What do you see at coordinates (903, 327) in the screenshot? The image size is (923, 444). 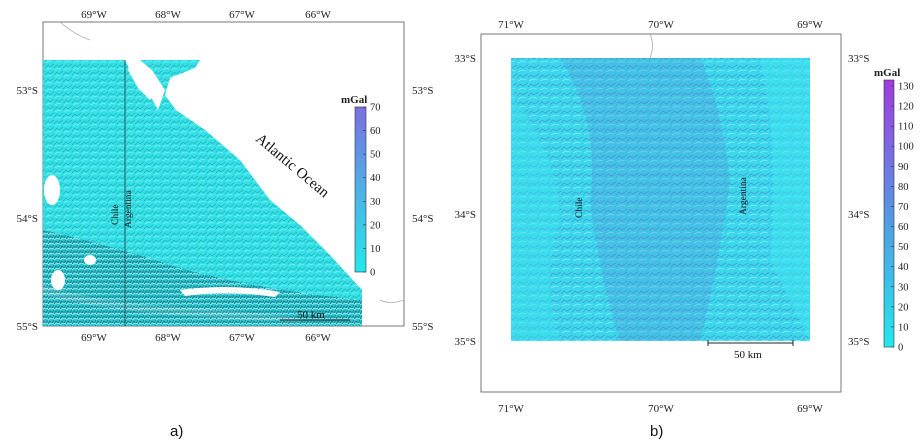 I see `panel-b-colorbar-tick-label: 10` at bounding box center [903, 327].